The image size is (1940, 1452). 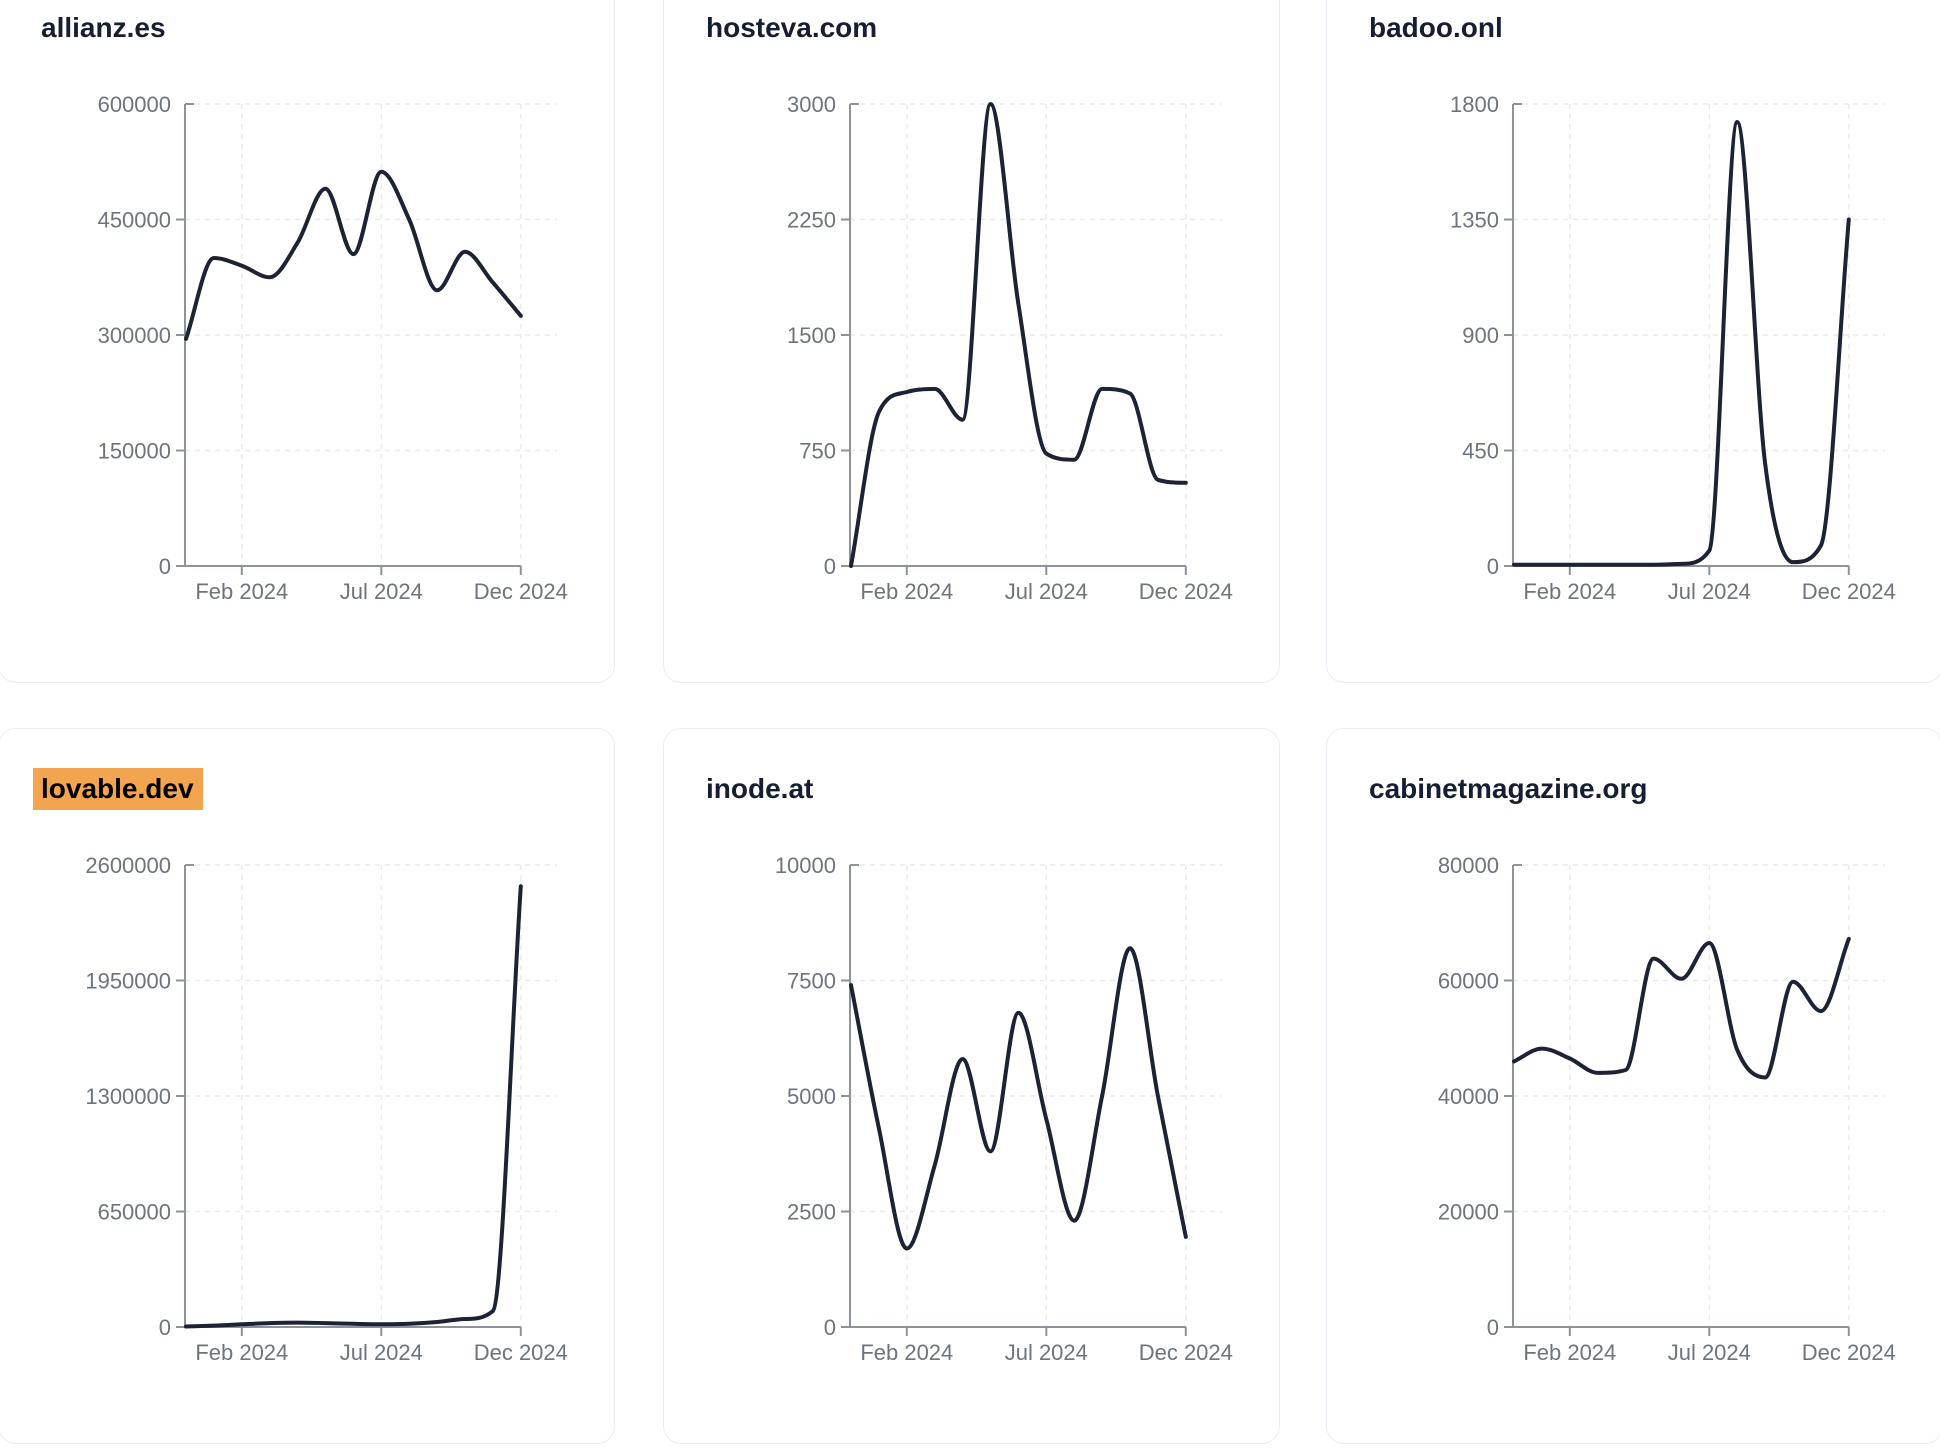 I want to click on domain-title: hosteva.com, so click(x=792, y=27).